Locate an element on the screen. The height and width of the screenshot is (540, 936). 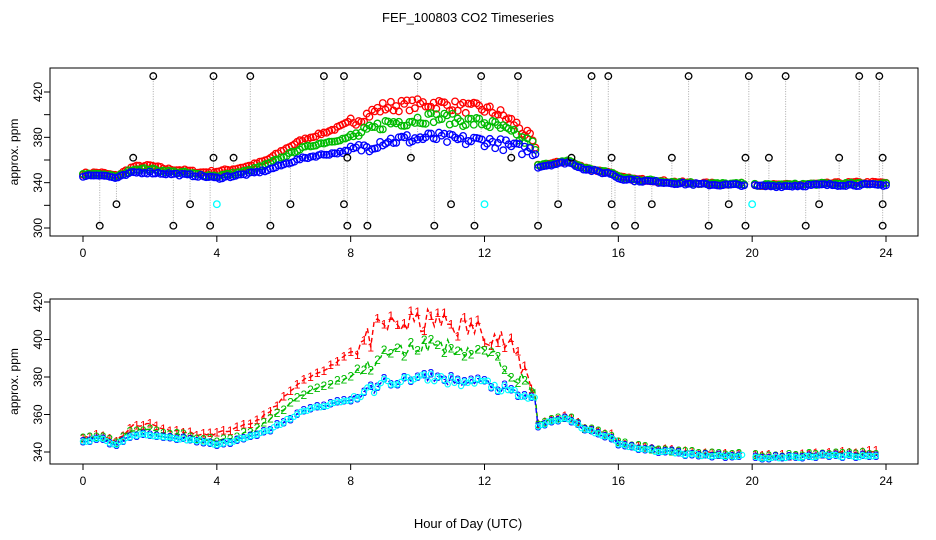
cyan-point is located at coordinates (484, 204).